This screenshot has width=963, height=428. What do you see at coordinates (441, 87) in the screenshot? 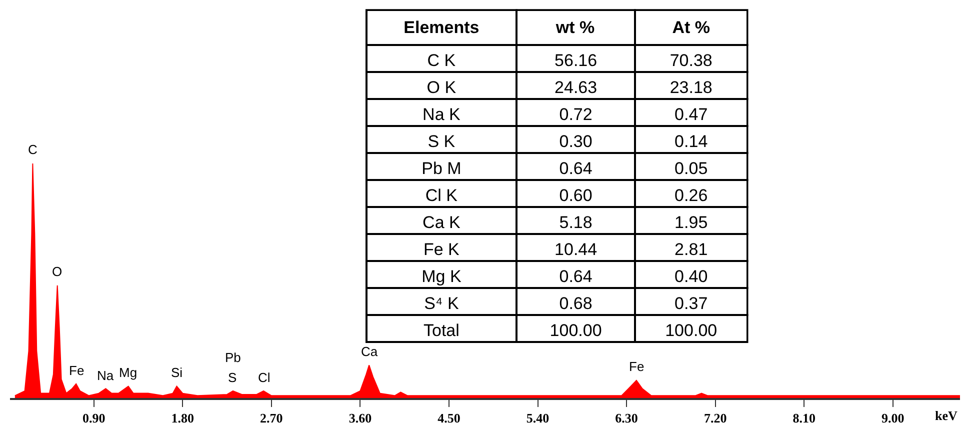
I see `category-label: O K` at bounding box center [441, 87].